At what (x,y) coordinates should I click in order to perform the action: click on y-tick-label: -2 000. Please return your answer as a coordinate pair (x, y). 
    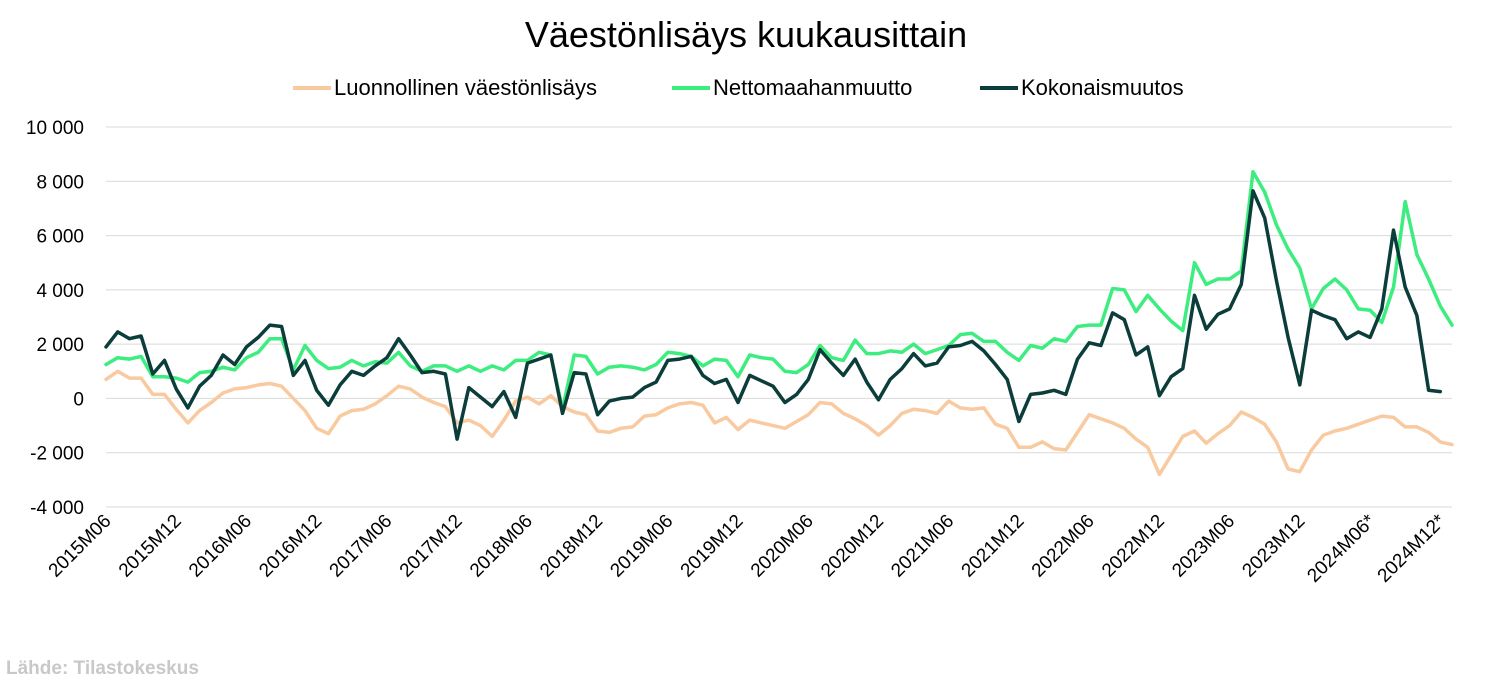
    Looking at the image, I should click on (57, 454).